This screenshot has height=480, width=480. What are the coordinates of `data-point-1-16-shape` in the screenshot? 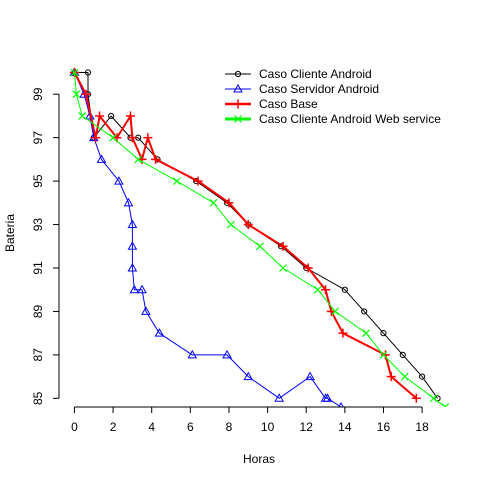 It's located at (383, 333).